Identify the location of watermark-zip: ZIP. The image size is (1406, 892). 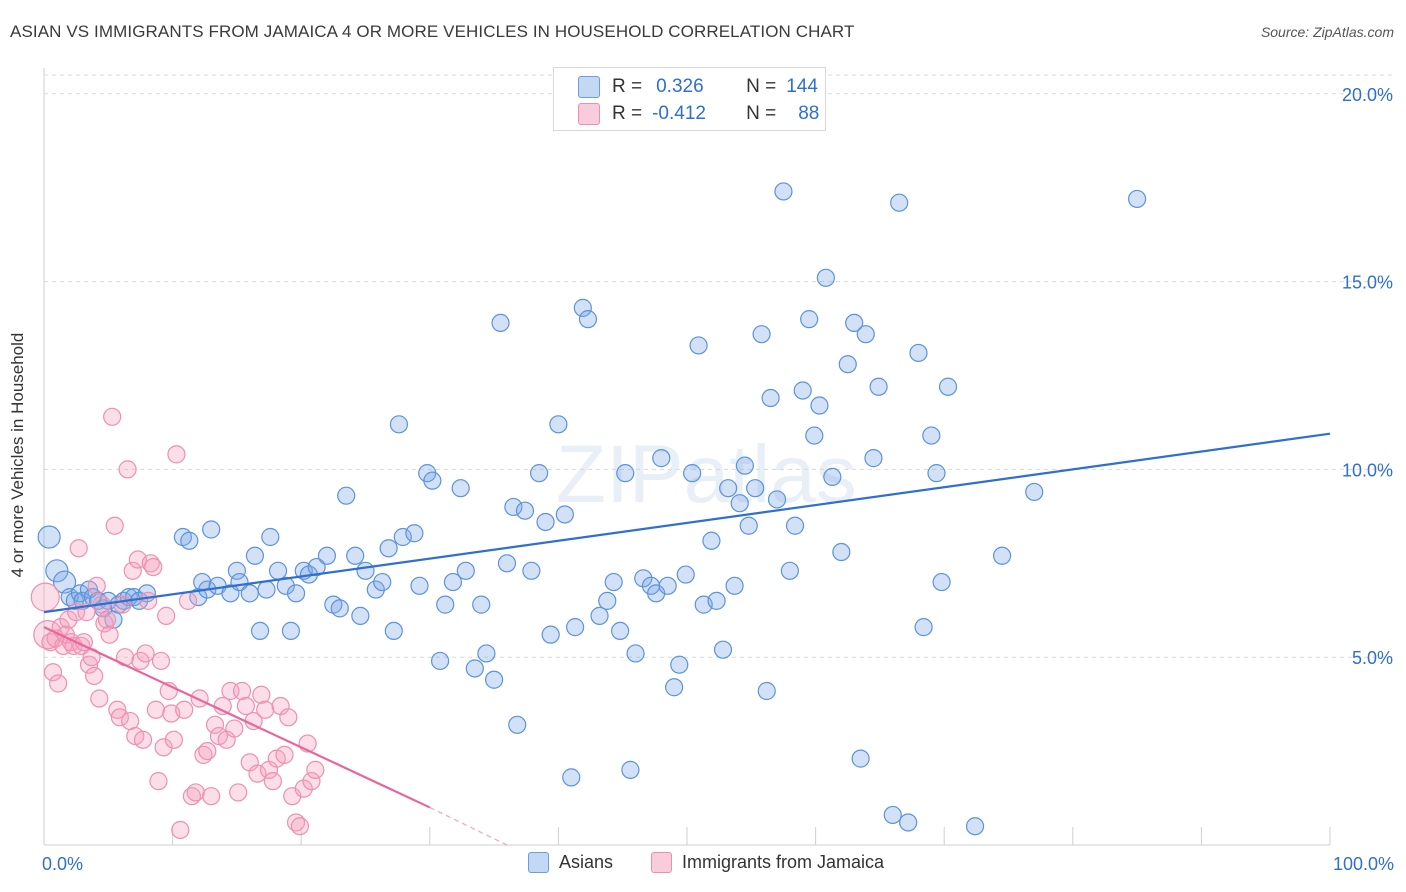
(620, 474).